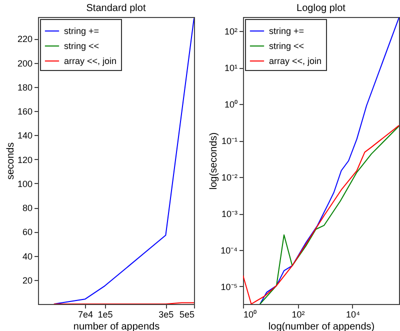 The image size is (400, 331). I want to click on y-tick-label: 10⁻¹, so click(229, 141).